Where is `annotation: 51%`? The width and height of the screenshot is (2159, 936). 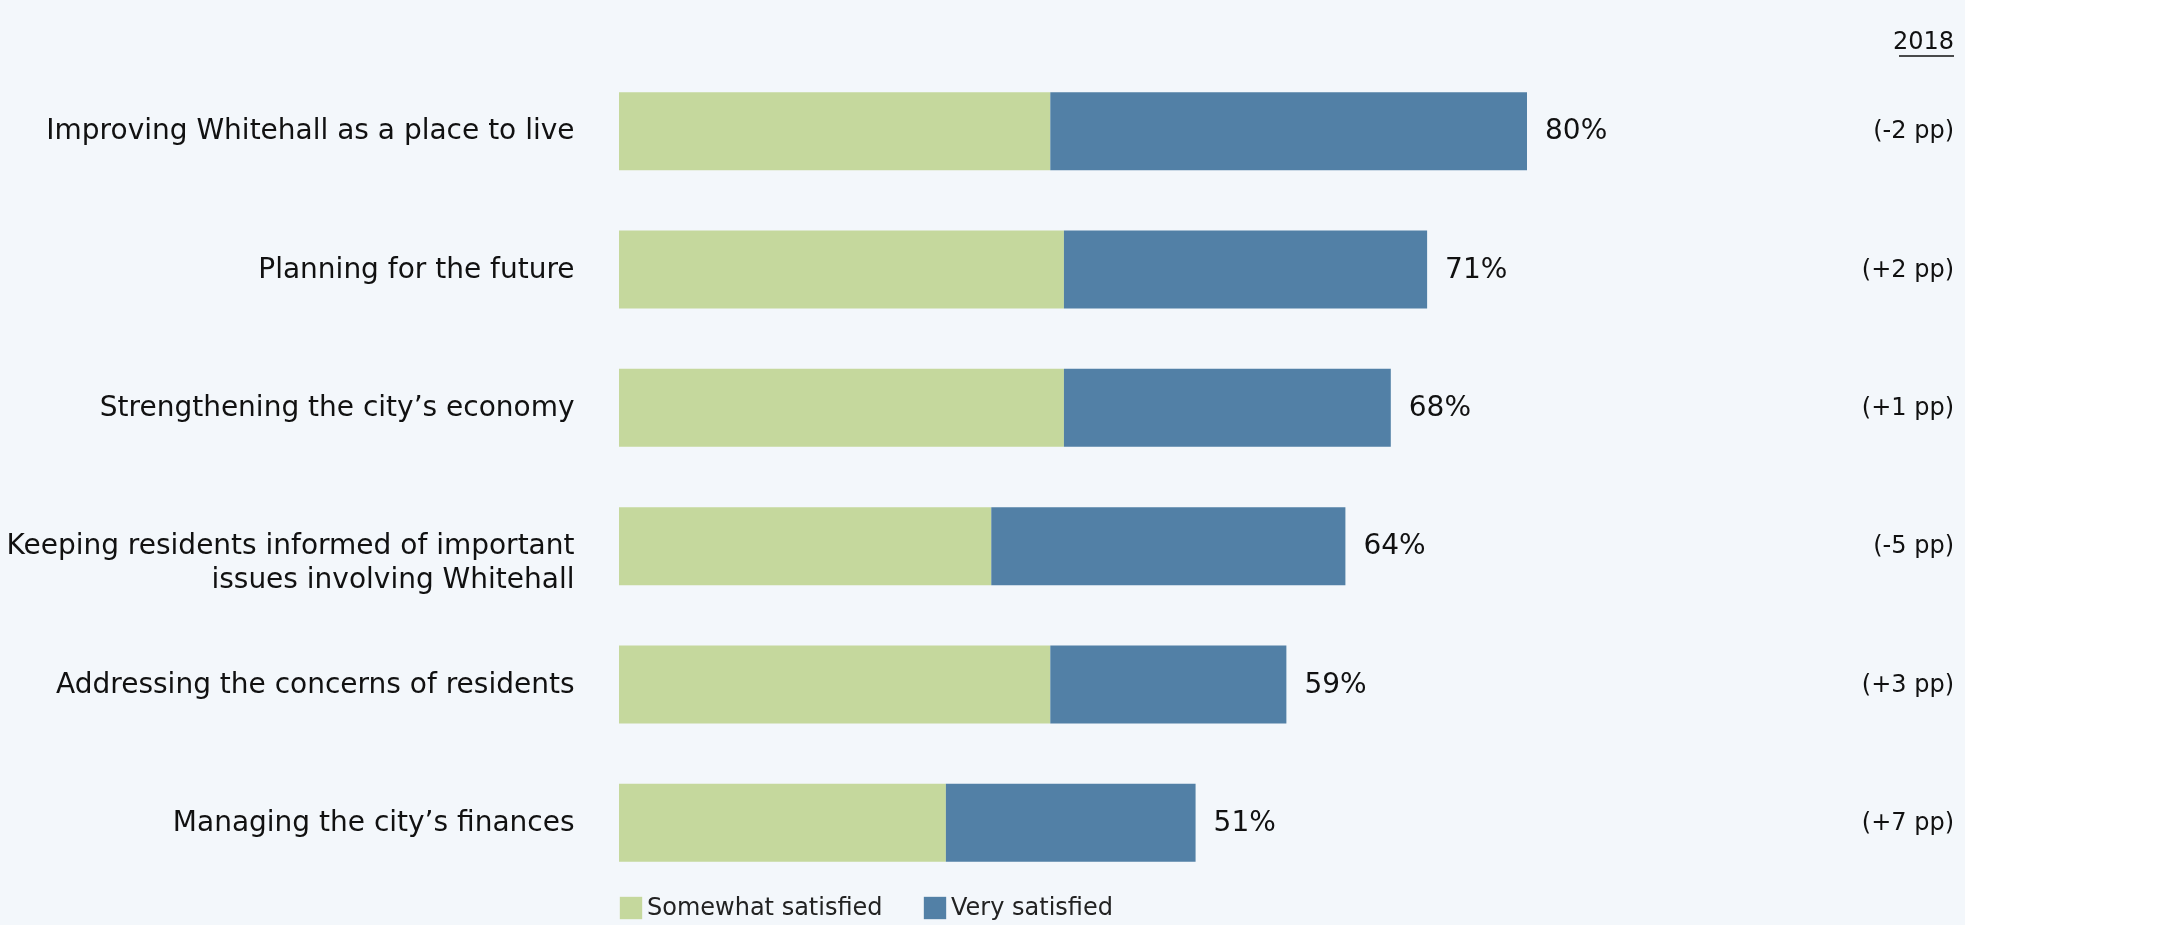 annotation: 51% is located at coordinates (1244, 821).